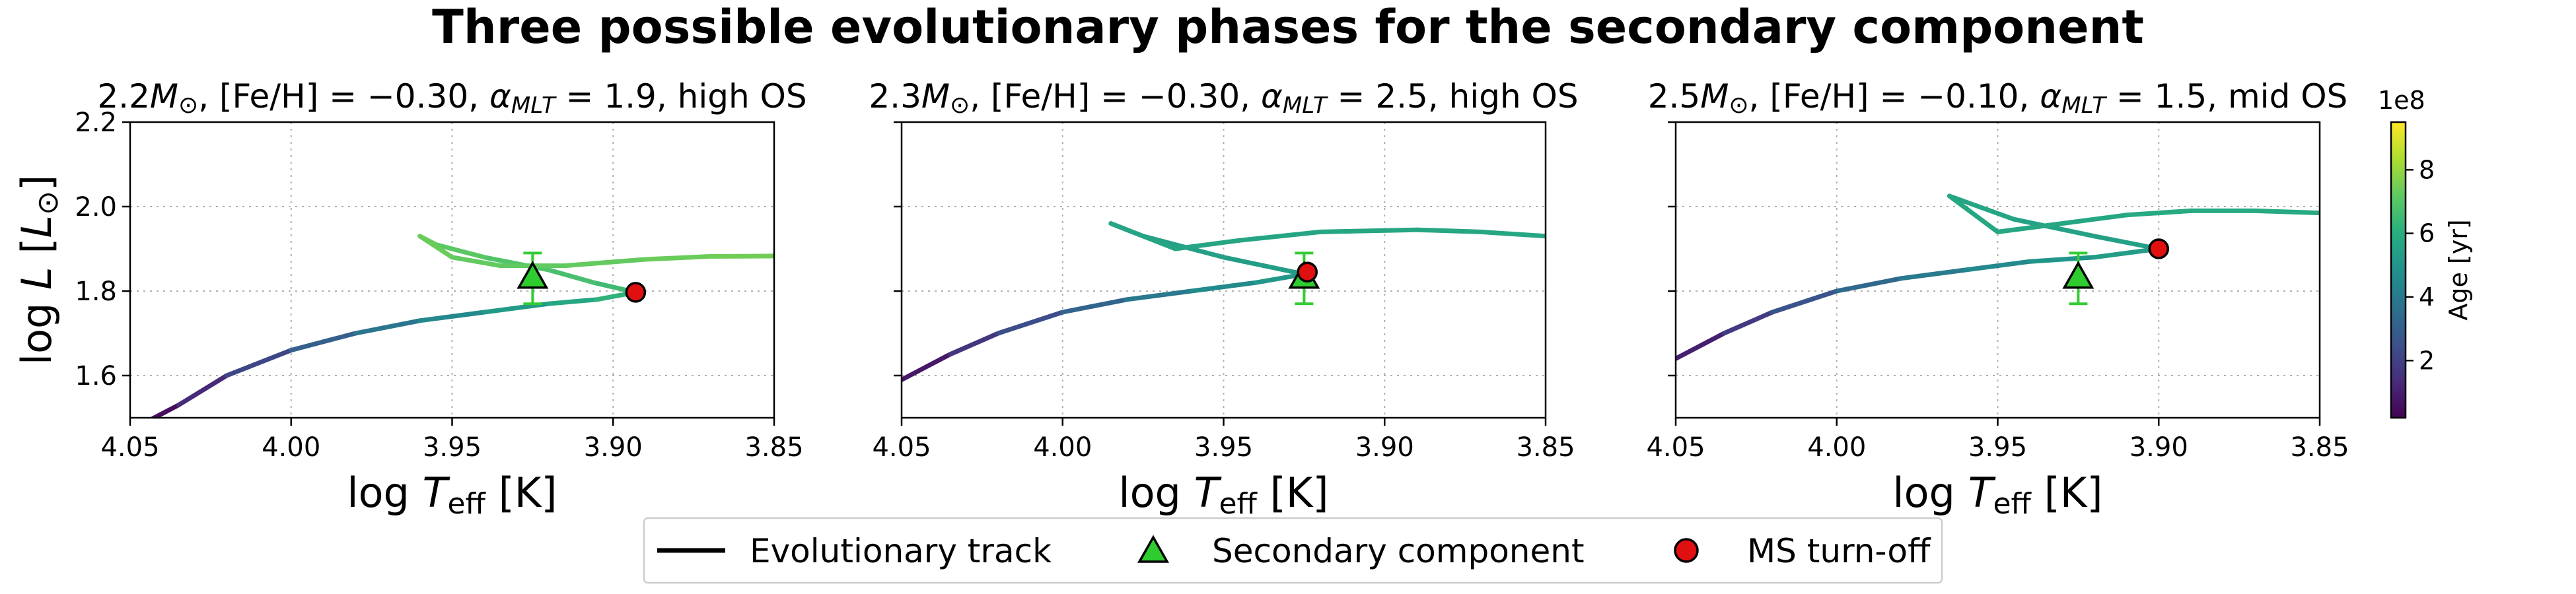 Image resolution: width=2576 pixels, height=594 pixels. What do you see at coordinates (39, 270) in the screenshot?
I see `y-axis-label: log L [L⊙]` at bounding box center [39, 270].